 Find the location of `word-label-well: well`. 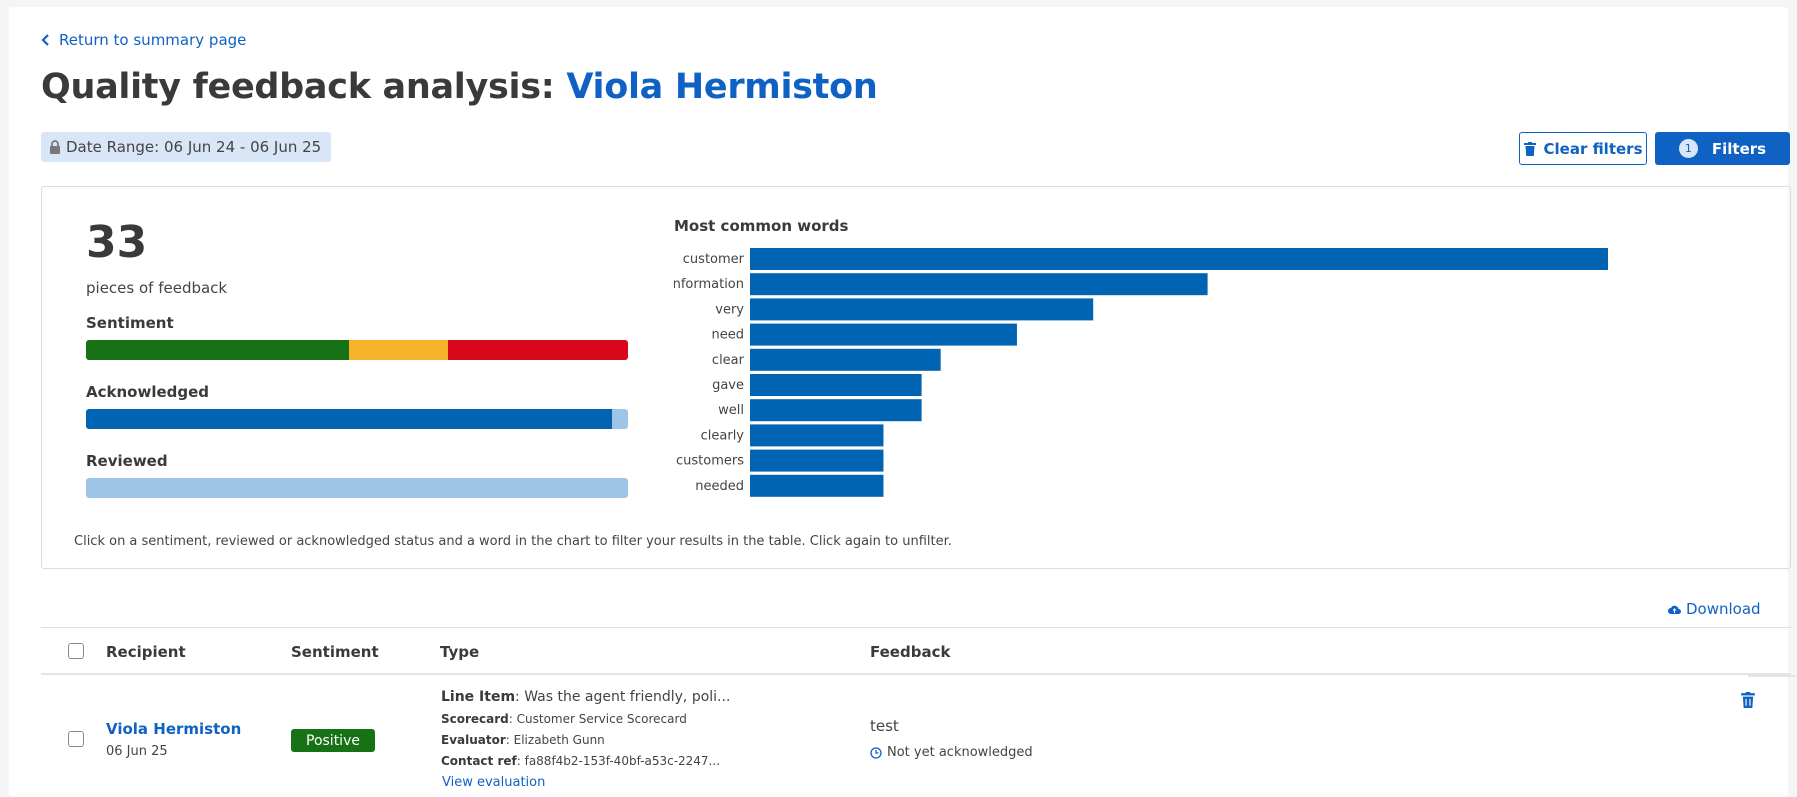

word-label-well: well is located at coordinates (731, 410).